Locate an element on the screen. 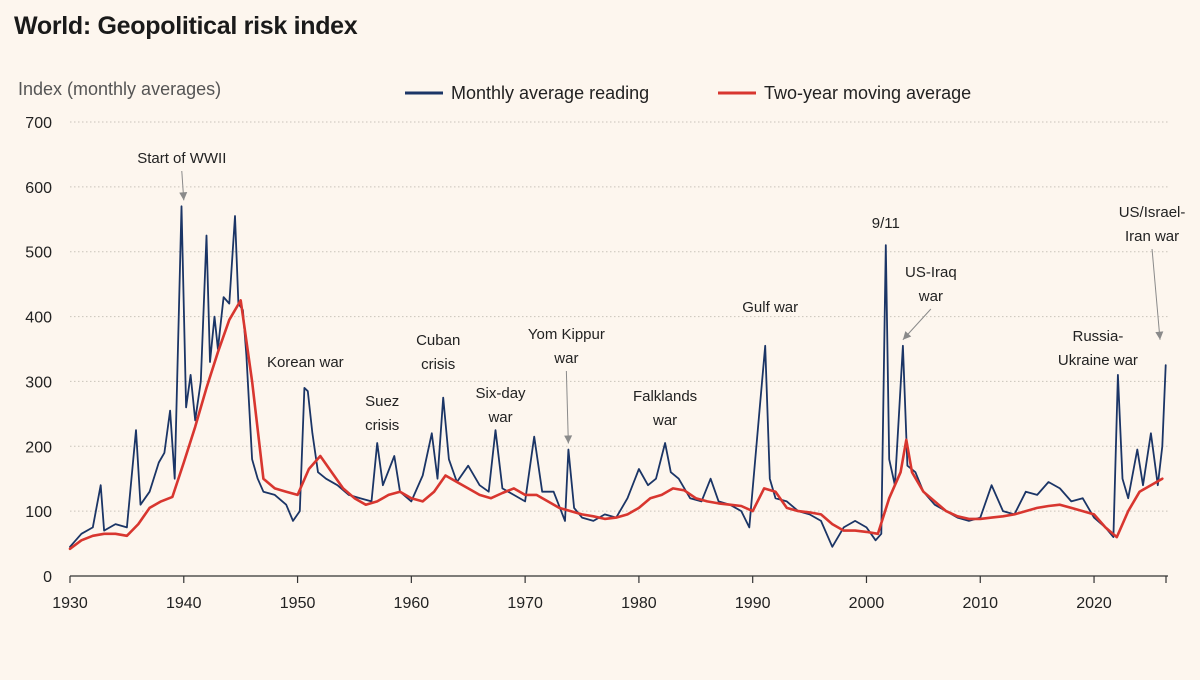 The width and height of the screenshot is (1200, 680). y-tick-label: 700 is located at coordinates (38, 123).